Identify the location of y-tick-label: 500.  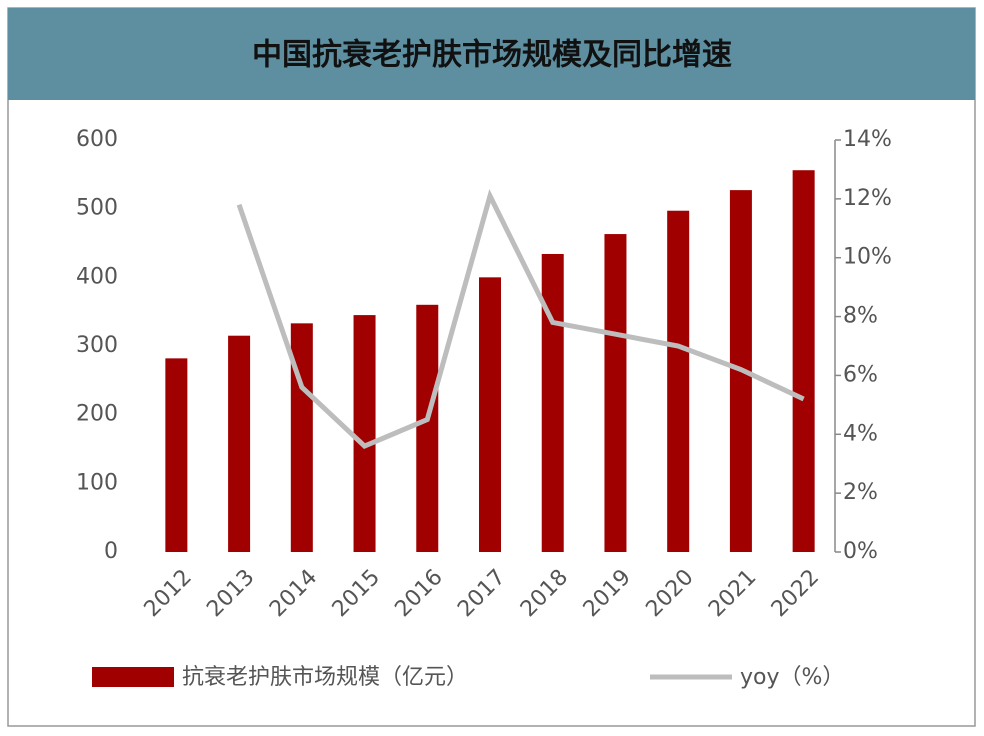
(97, 208).